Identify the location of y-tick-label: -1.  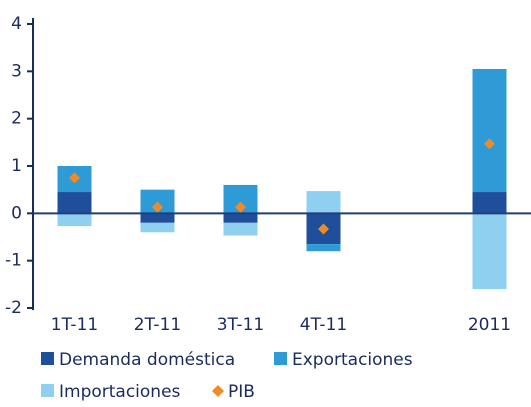
(13, 261).